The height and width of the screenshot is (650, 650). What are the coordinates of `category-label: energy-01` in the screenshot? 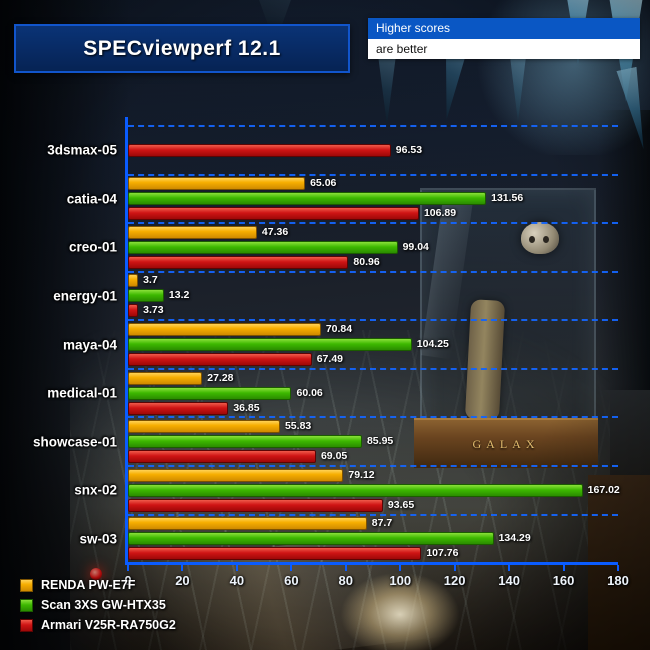 It's located at (85, 296).